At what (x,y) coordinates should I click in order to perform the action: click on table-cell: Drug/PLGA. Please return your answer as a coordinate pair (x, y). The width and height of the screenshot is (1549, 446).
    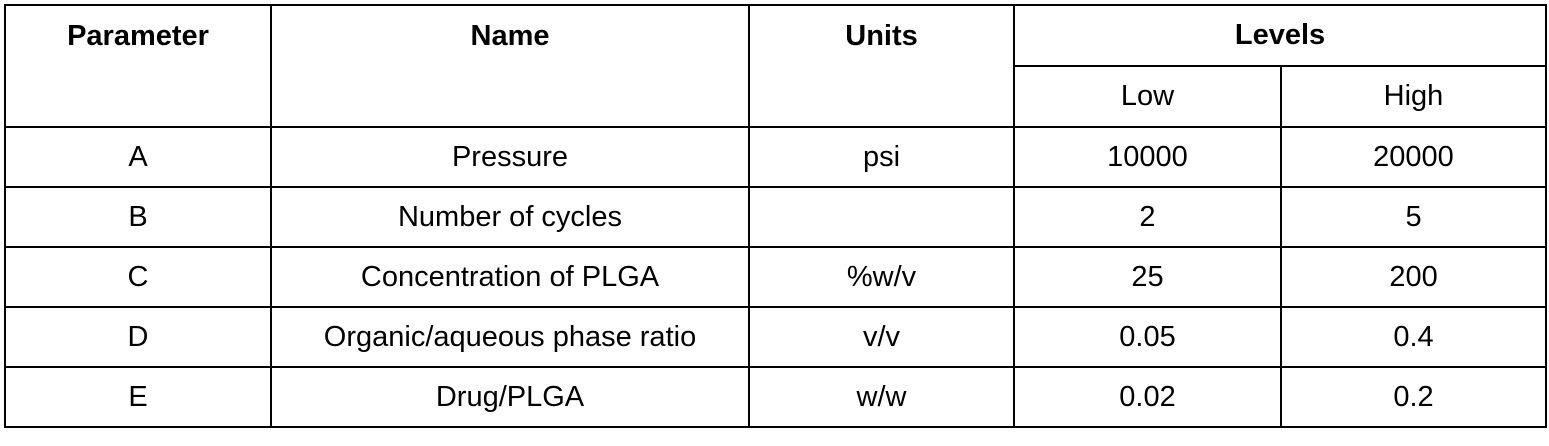
    Looking at the image, I should click on (510, 397).